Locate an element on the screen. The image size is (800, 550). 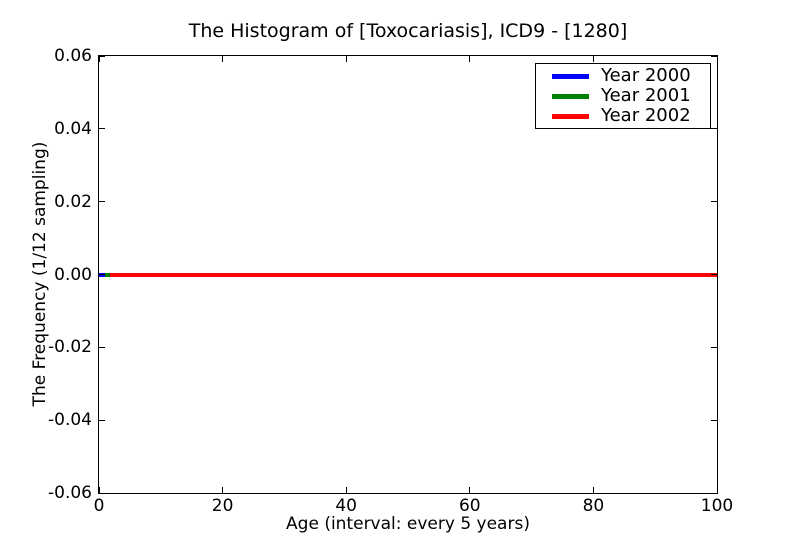
legend-item: Year 2000 is located at coordinates (623, 76).